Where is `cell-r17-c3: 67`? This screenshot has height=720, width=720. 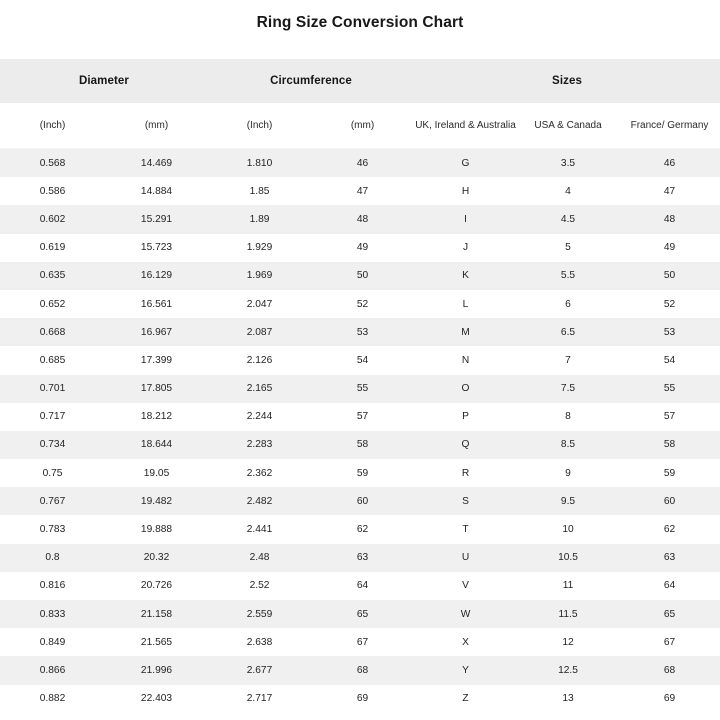 cell-r17-c3: 67 is located at coordinates (362, 642).